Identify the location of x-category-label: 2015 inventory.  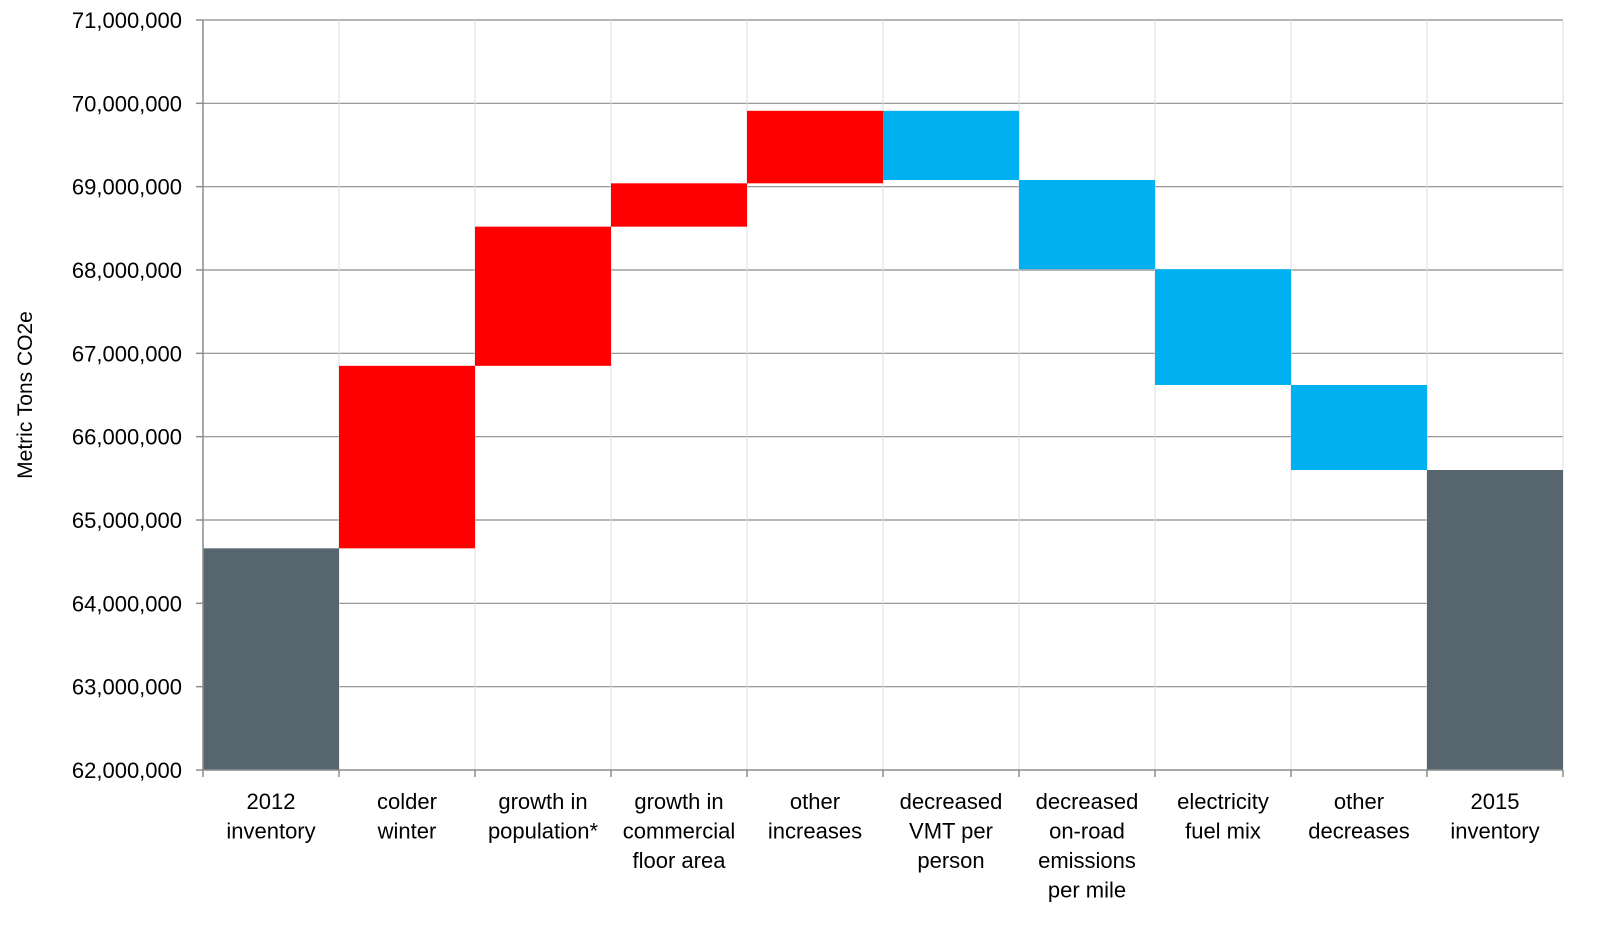
(1494, 816).